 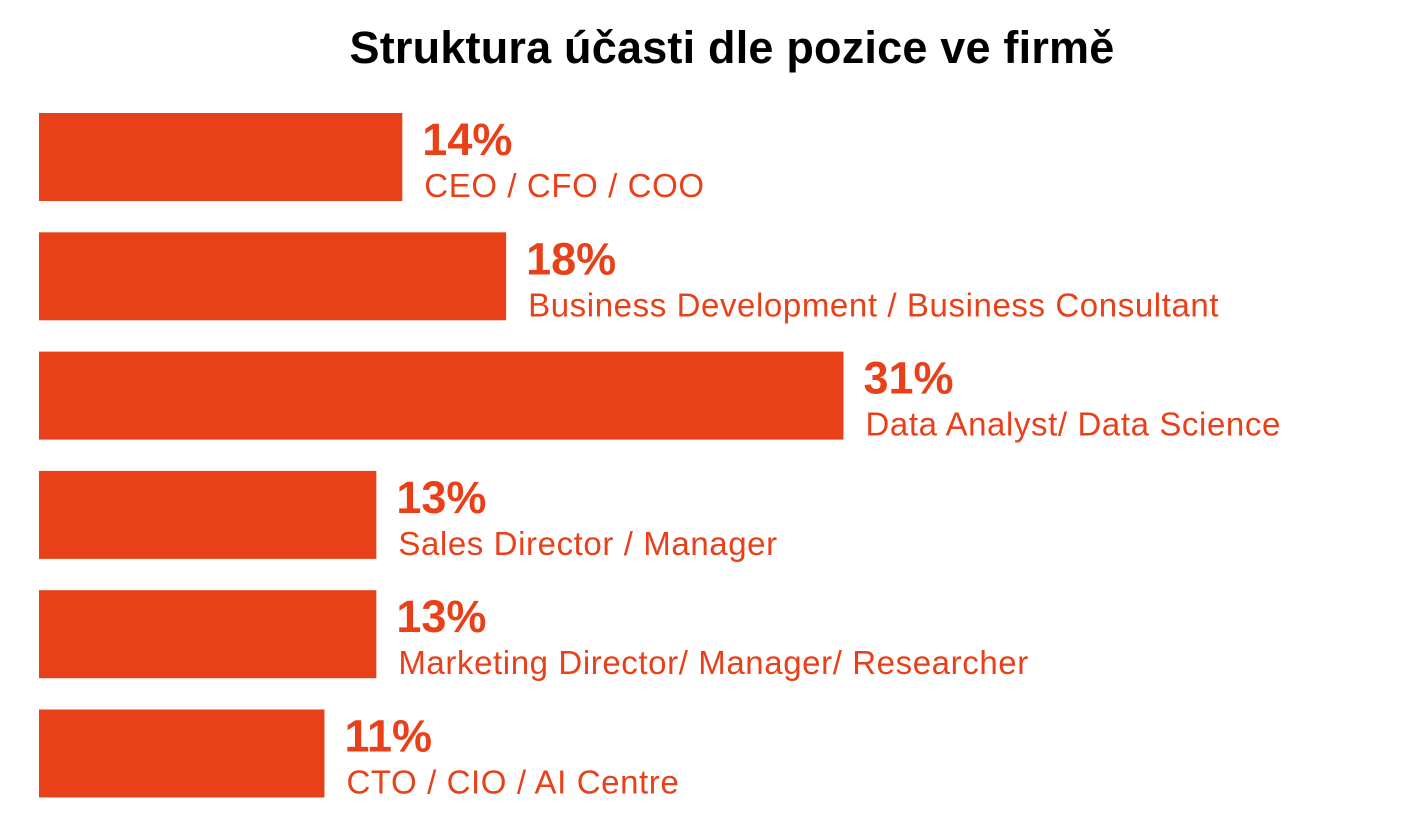 I want to click on bar-category-label: Marketing Director/ Manager/ Researcher, so click(x=713, y=662).